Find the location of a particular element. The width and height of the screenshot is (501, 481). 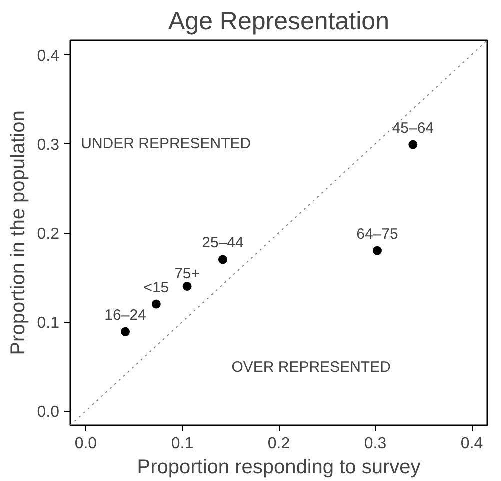

x-tick-label: 0.0 is located at coordinates (86, 444).